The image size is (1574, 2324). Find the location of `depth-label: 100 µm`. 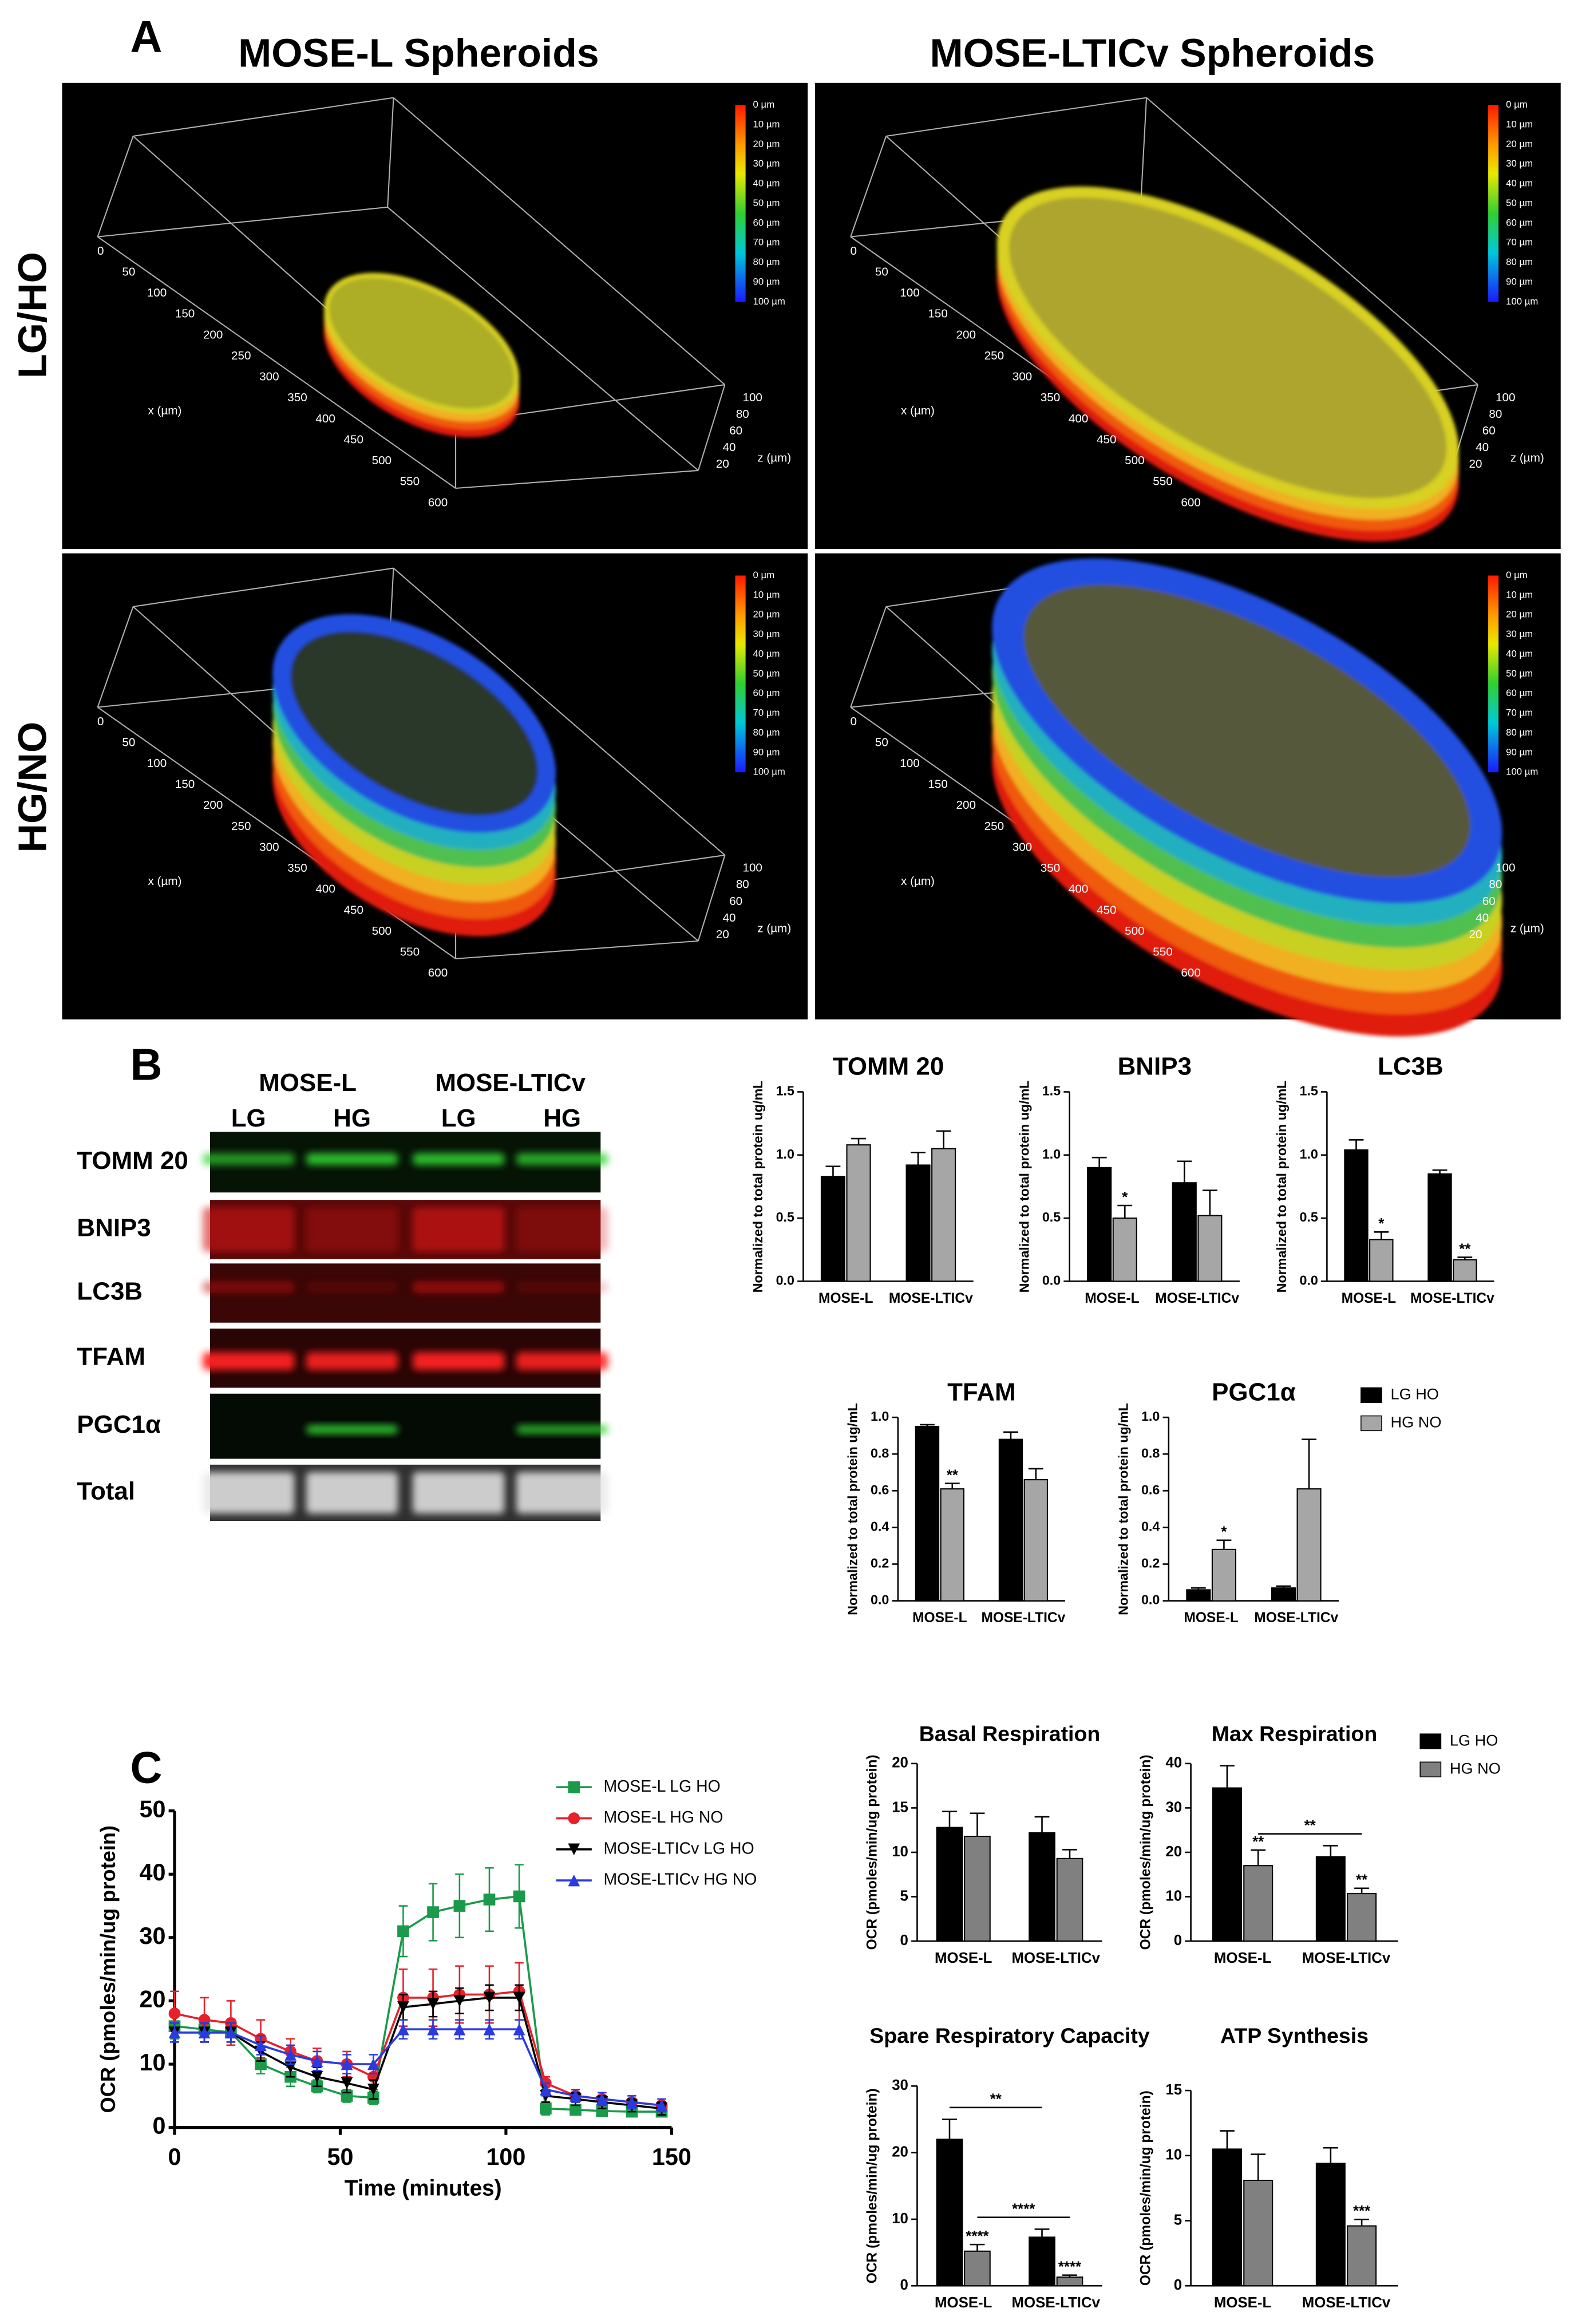

depth-label: 100 µm is located at coordinates (1522, 301).